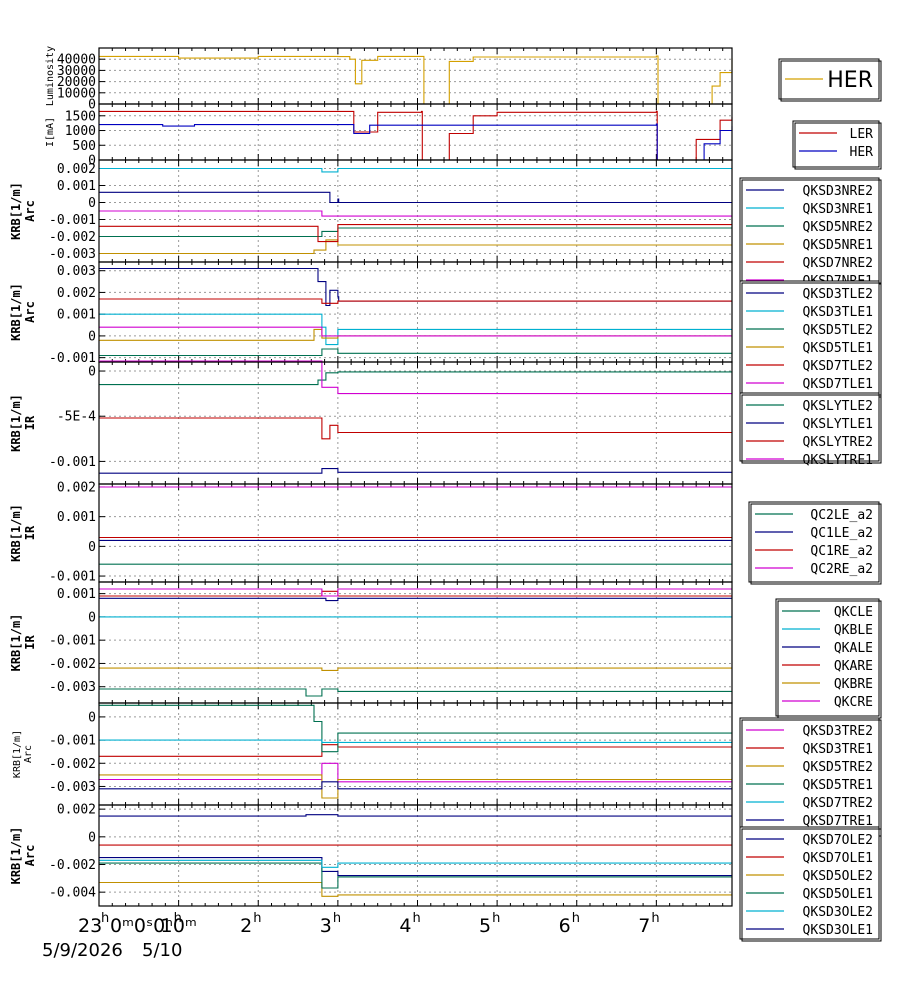  Describe the element at coordinates (853, 684) in the screenshot. I see `legend-label: QKBRE` at that location.